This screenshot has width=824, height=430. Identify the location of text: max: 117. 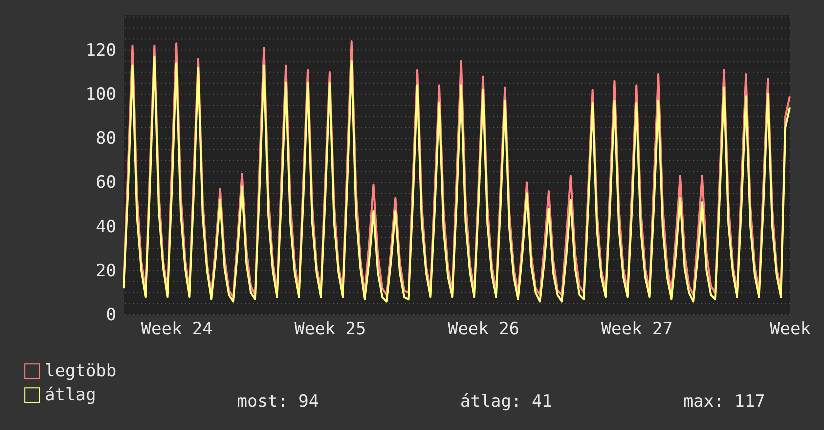
(724, 402).